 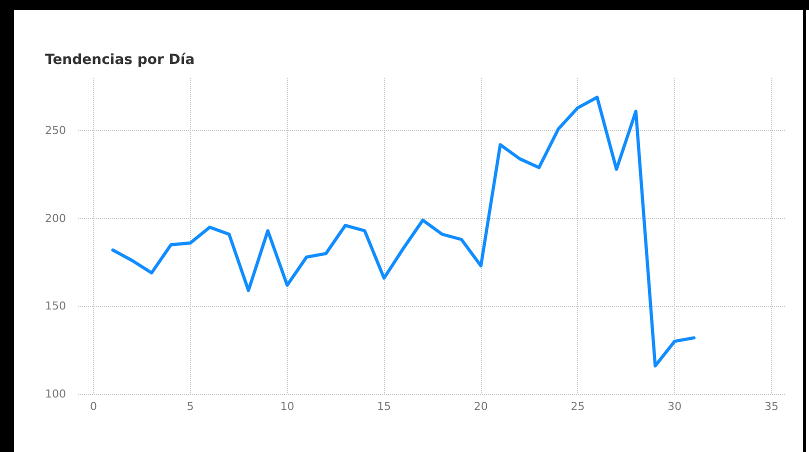 What do you see at coordinates (55, 218) in the screenshot?
I see `y-tick-label: 200` at bounding box center [55, 218].